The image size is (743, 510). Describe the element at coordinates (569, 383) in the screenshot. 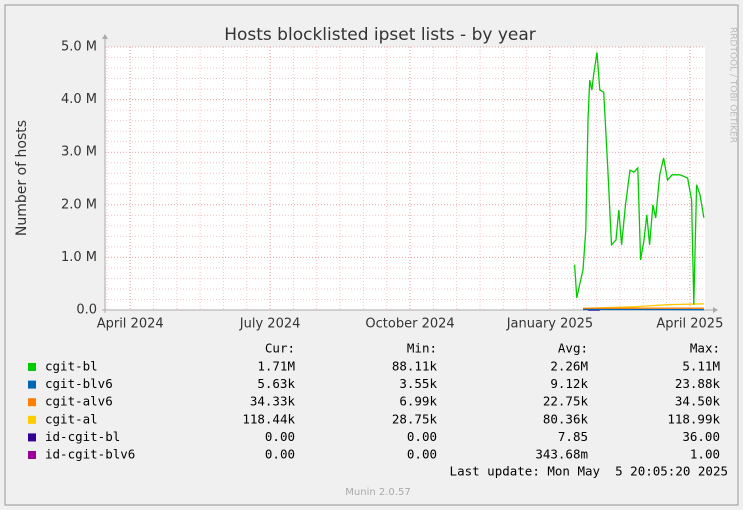

I see `legend-stat: 9.12k` at that location.